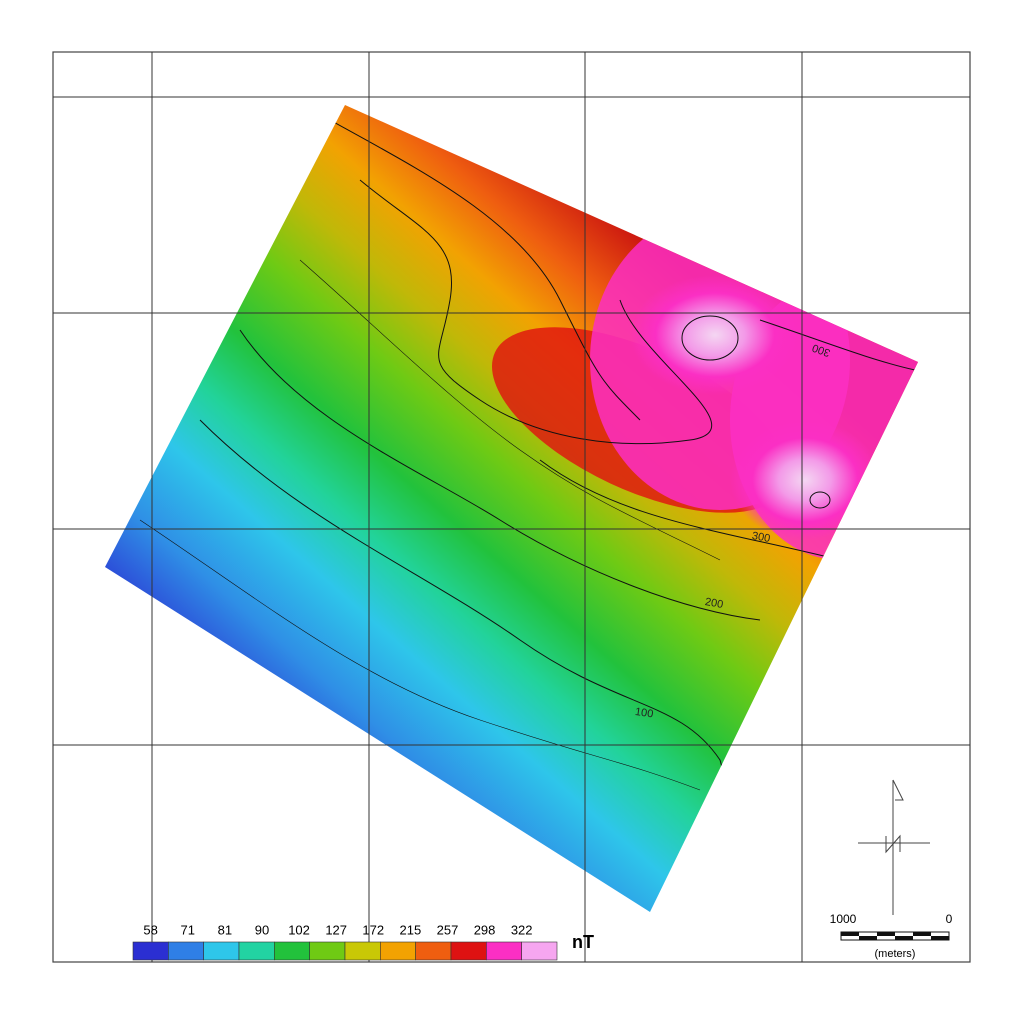  What do you see at coordinates (843, 919) in the screenshot?
I see `scale-label: 1000` at bounding box center [843, 919].